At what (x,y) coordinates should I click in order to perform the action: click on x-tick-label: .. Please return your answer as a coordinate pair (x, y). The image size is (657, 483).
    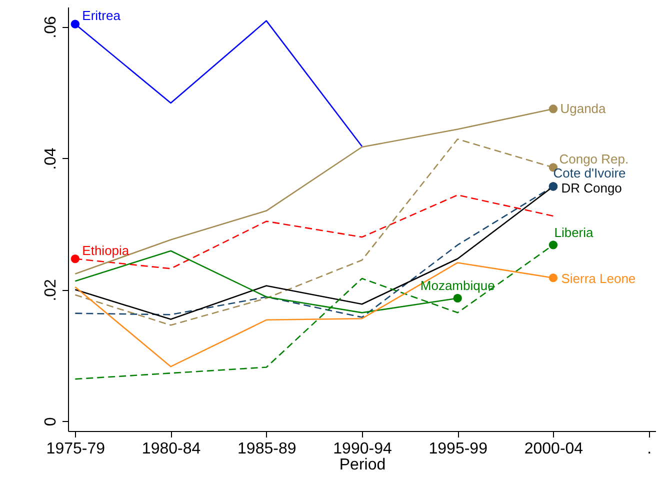
    Looking at the image, I should click on (649, 449).